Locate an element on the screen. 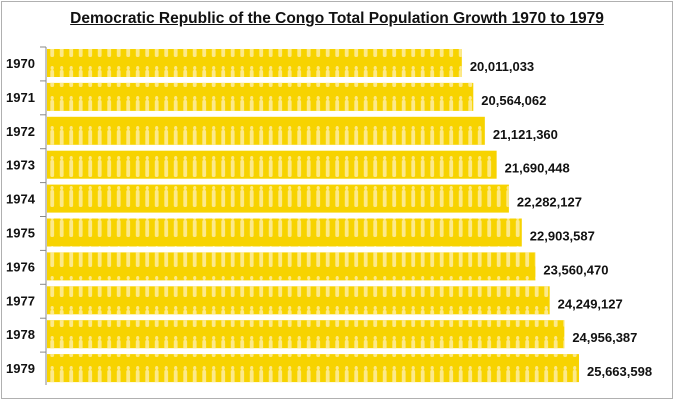 The width and height of the screenshot is (674, 400). bar-pattern-1973 is located at coordinates (272, 164).